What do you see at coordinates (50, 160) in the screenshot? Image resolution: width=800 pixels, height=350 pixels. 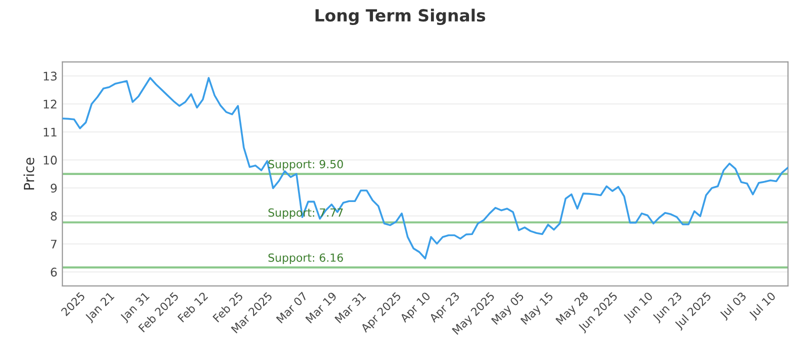 I see `y-tick-label: 10` at bounding box center [50, 160].